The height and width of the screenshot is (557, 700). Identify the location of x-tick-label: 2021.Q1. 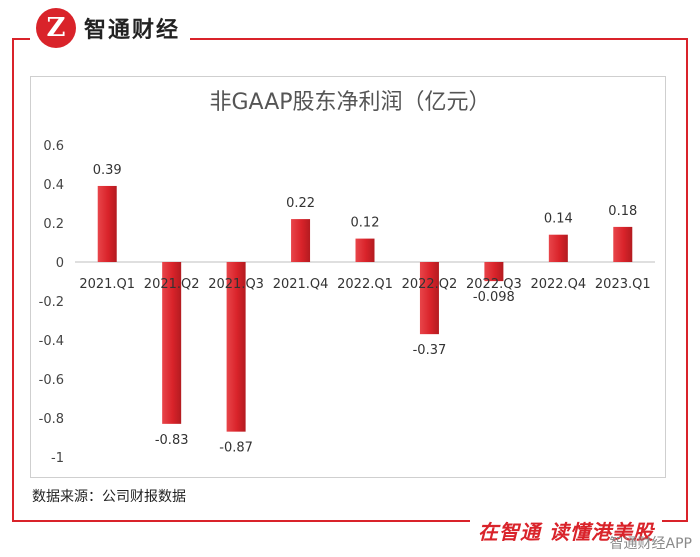
(107, 284).